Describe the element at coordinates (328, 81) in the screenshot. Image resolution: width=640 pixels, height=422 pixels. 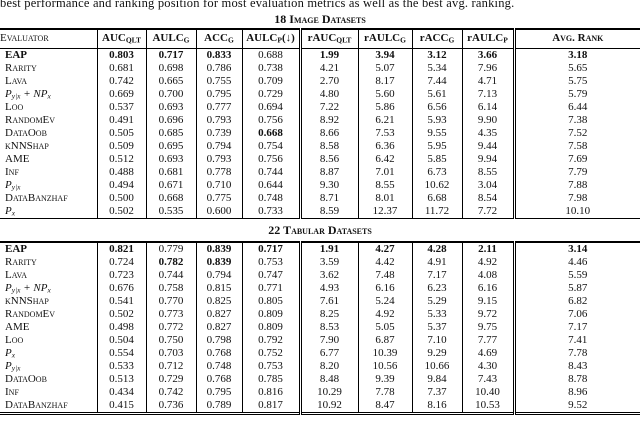
I see `value-cell: 2.70` at that location.